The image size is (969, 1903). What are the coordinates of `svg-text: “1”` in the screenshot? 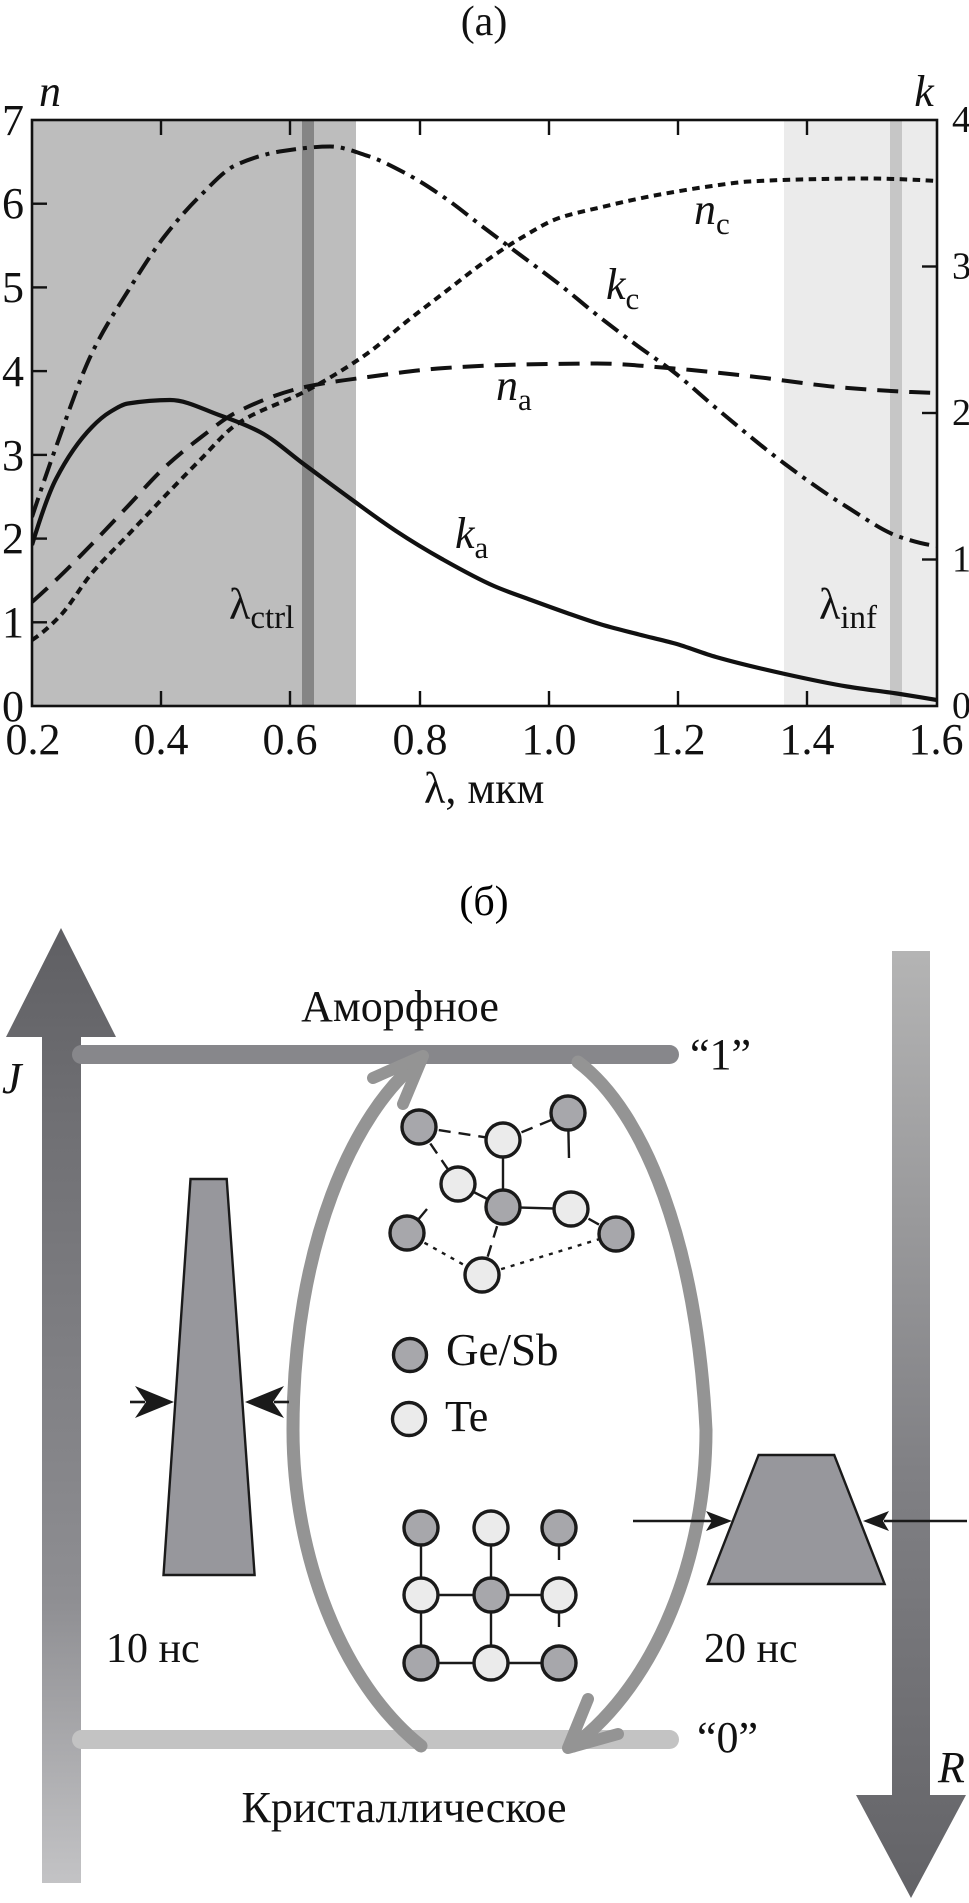 It's located at (720, 1054).